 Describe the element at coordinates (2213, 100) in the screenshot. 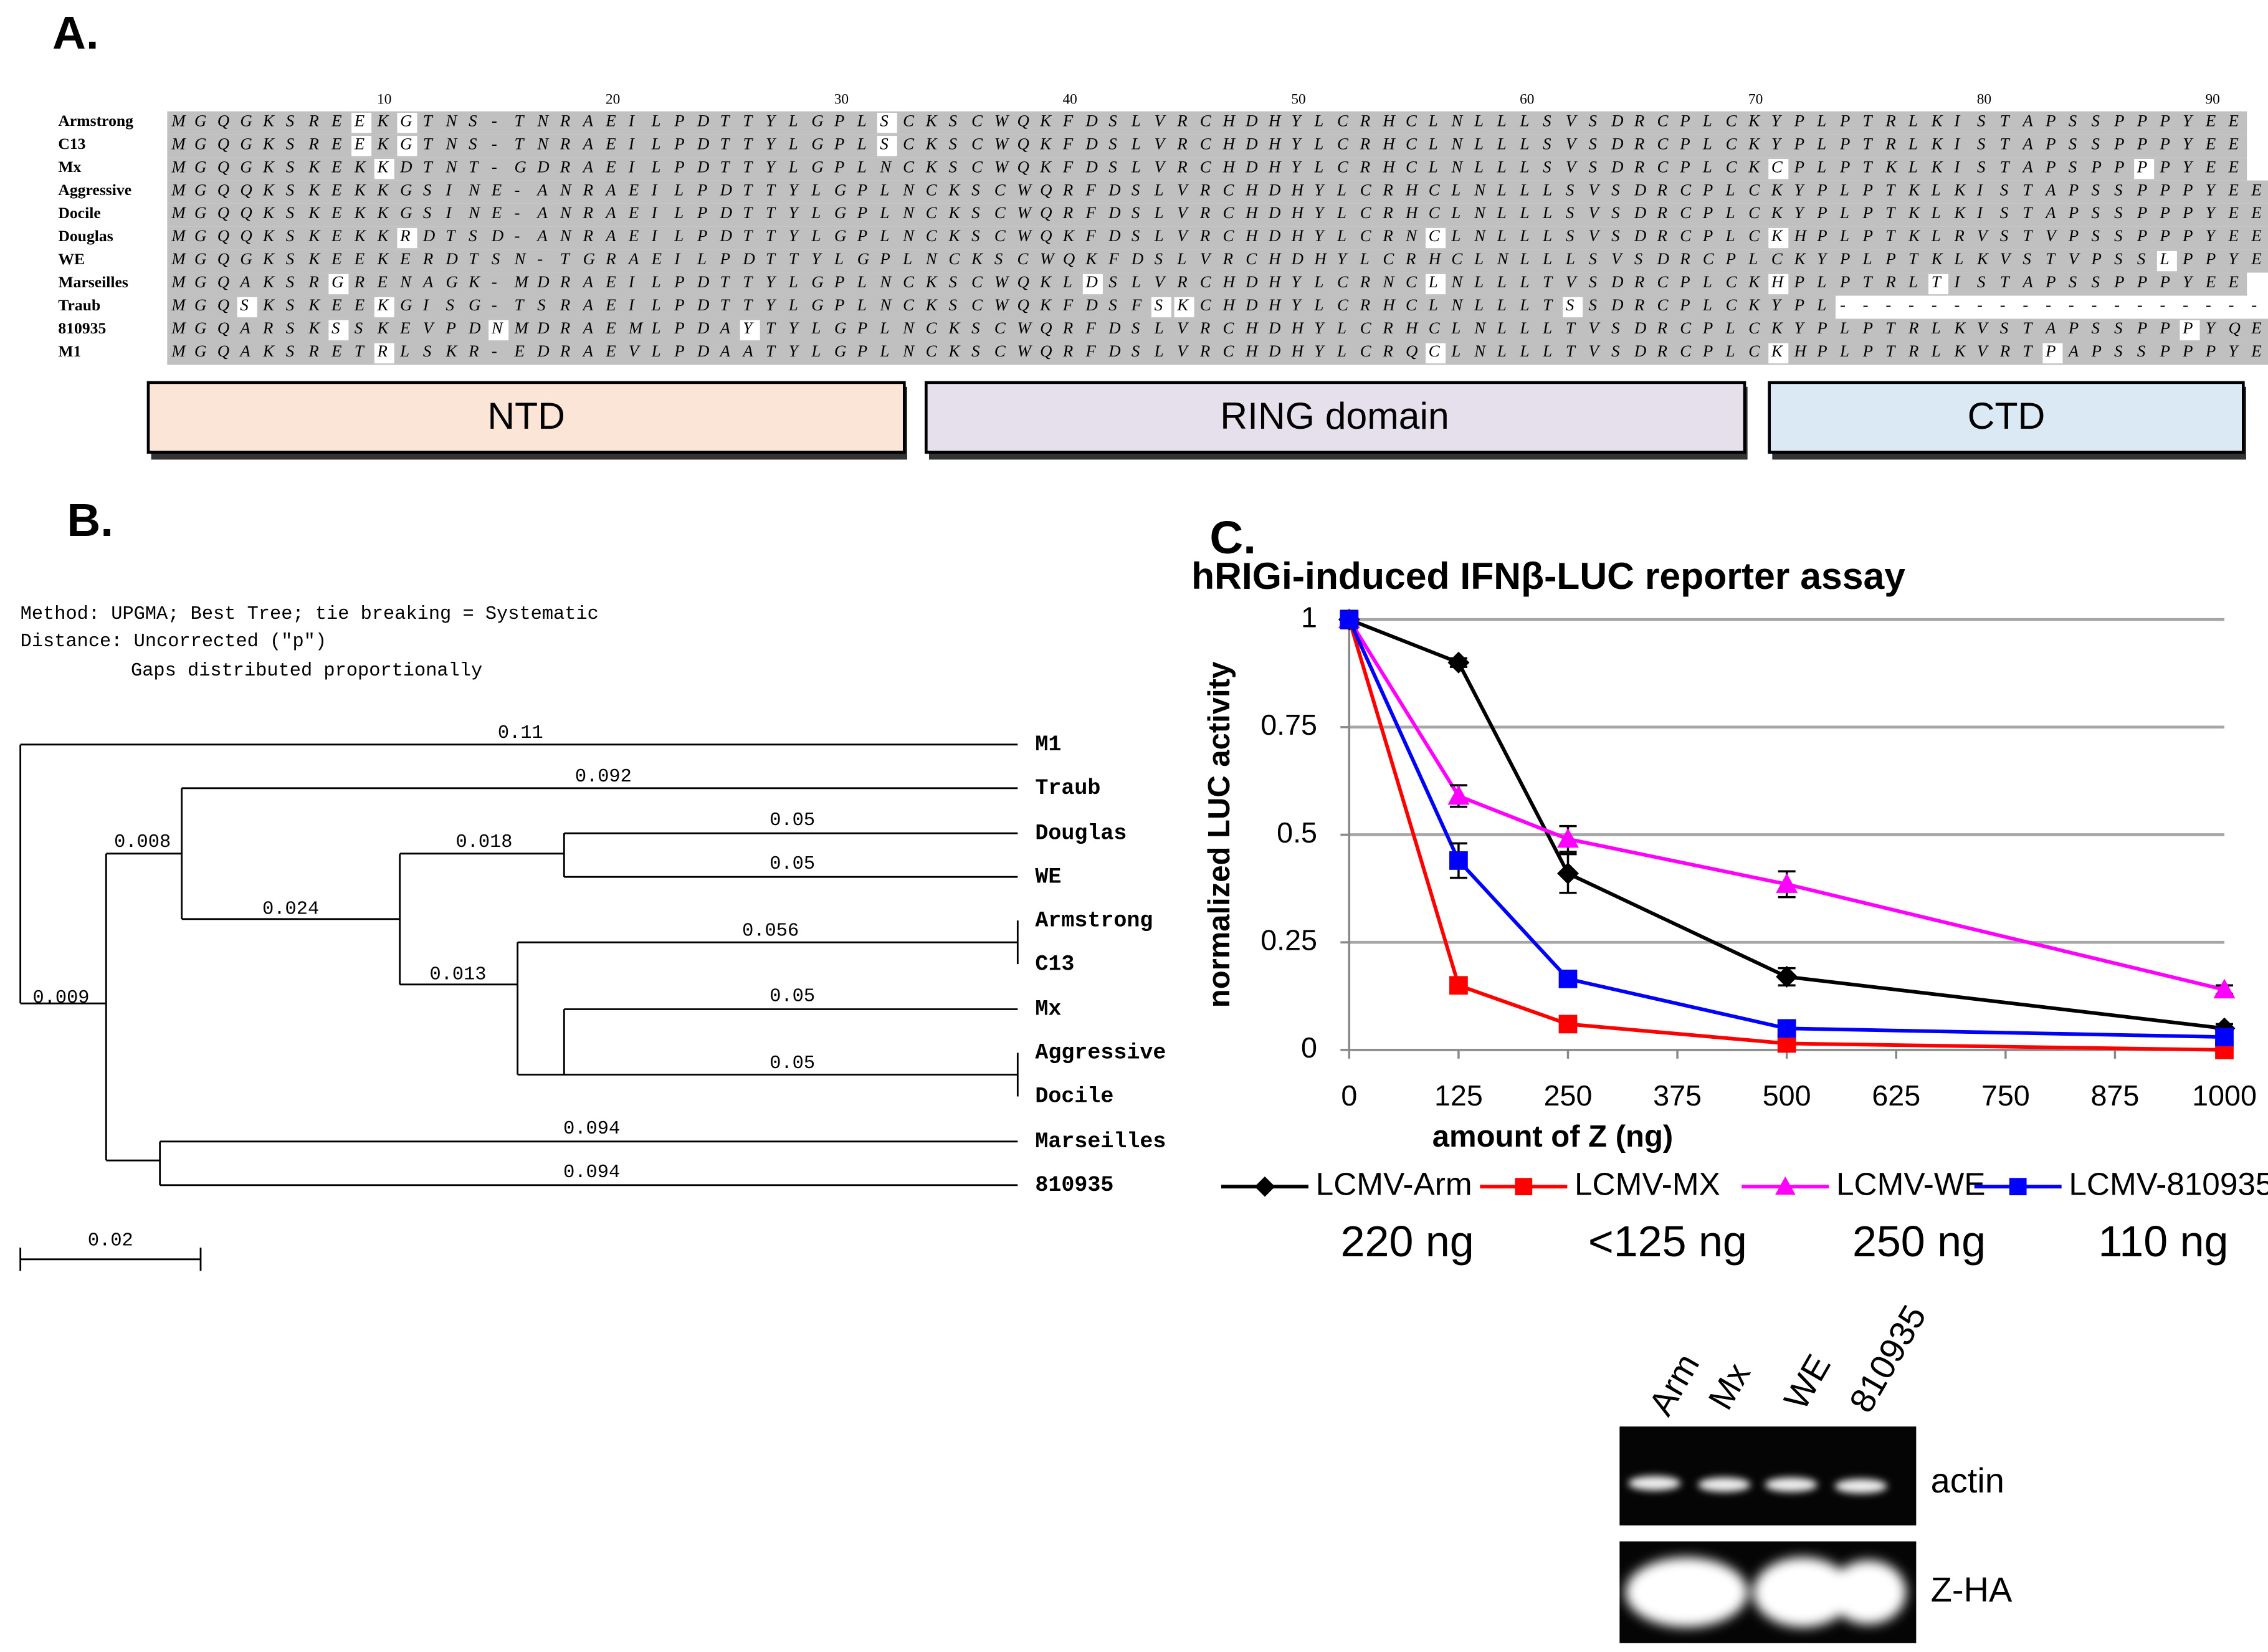

I see `position-tick: 90` at that location.